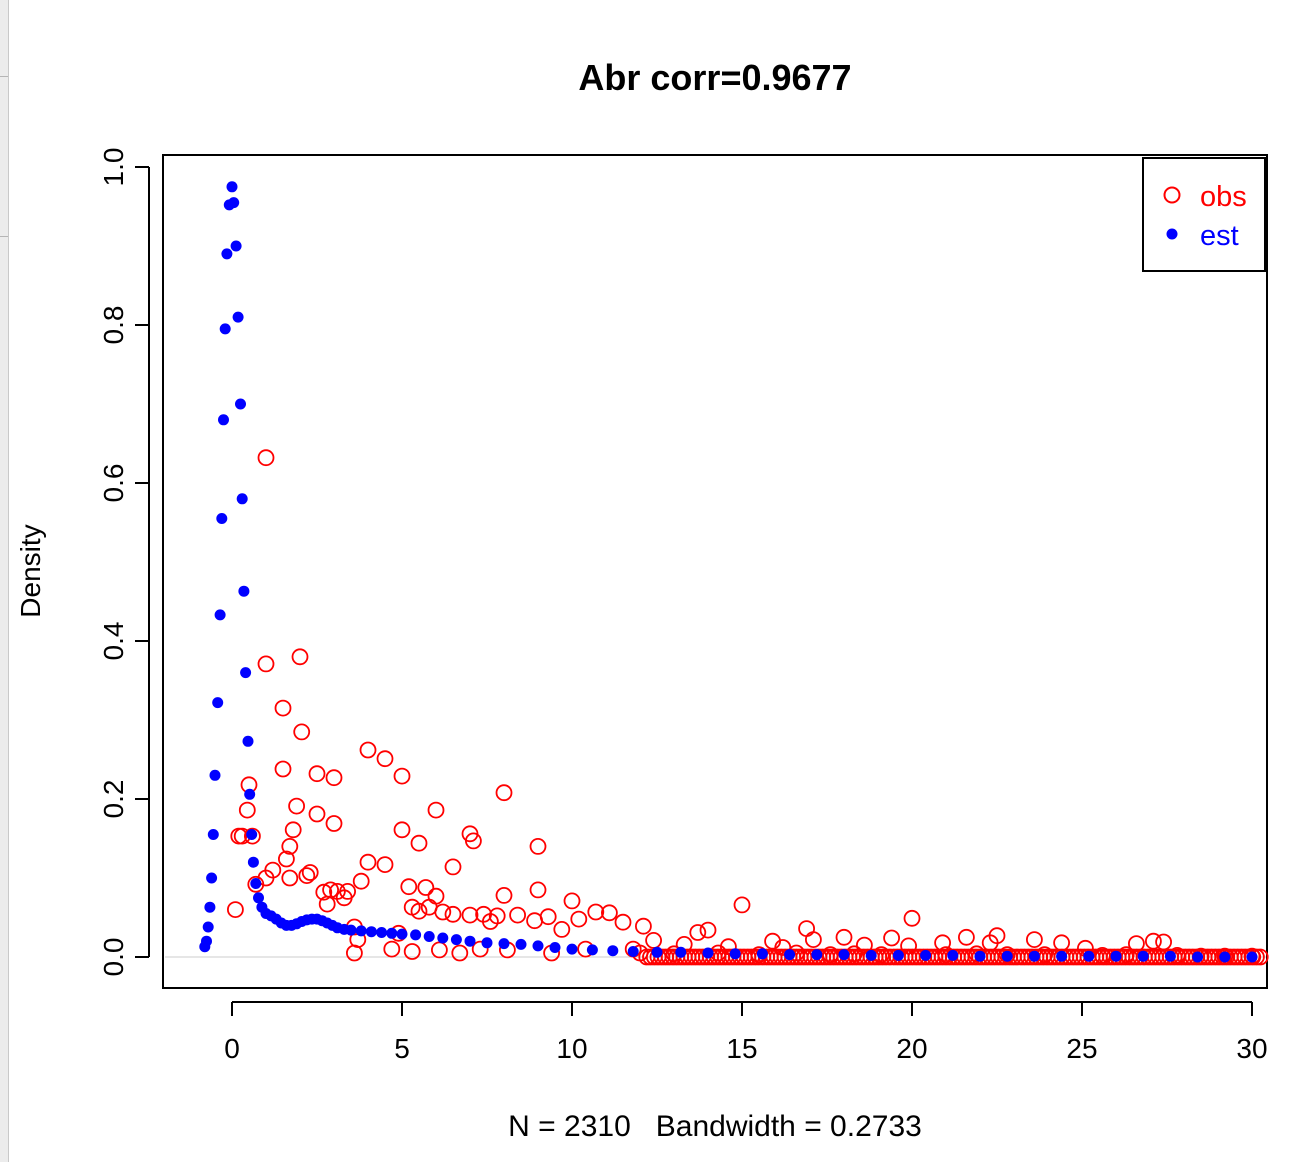  I want to click on y-tick-label: 1.0, so click(113, 167).